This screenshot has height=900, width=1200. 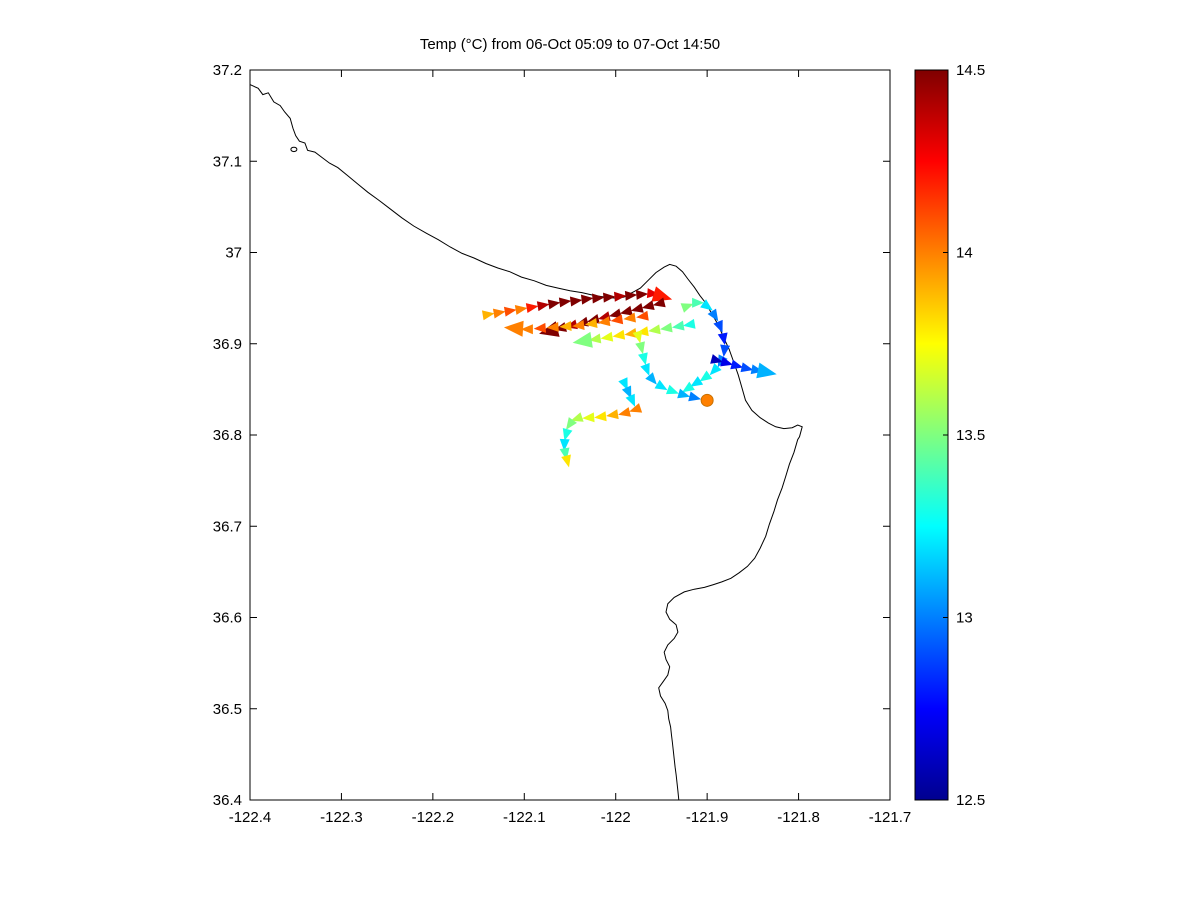 What do you see at coordinates (227, 800) in the screenshot?
I see `y-tick-label: 36.4` at bounding box center [227, 800].